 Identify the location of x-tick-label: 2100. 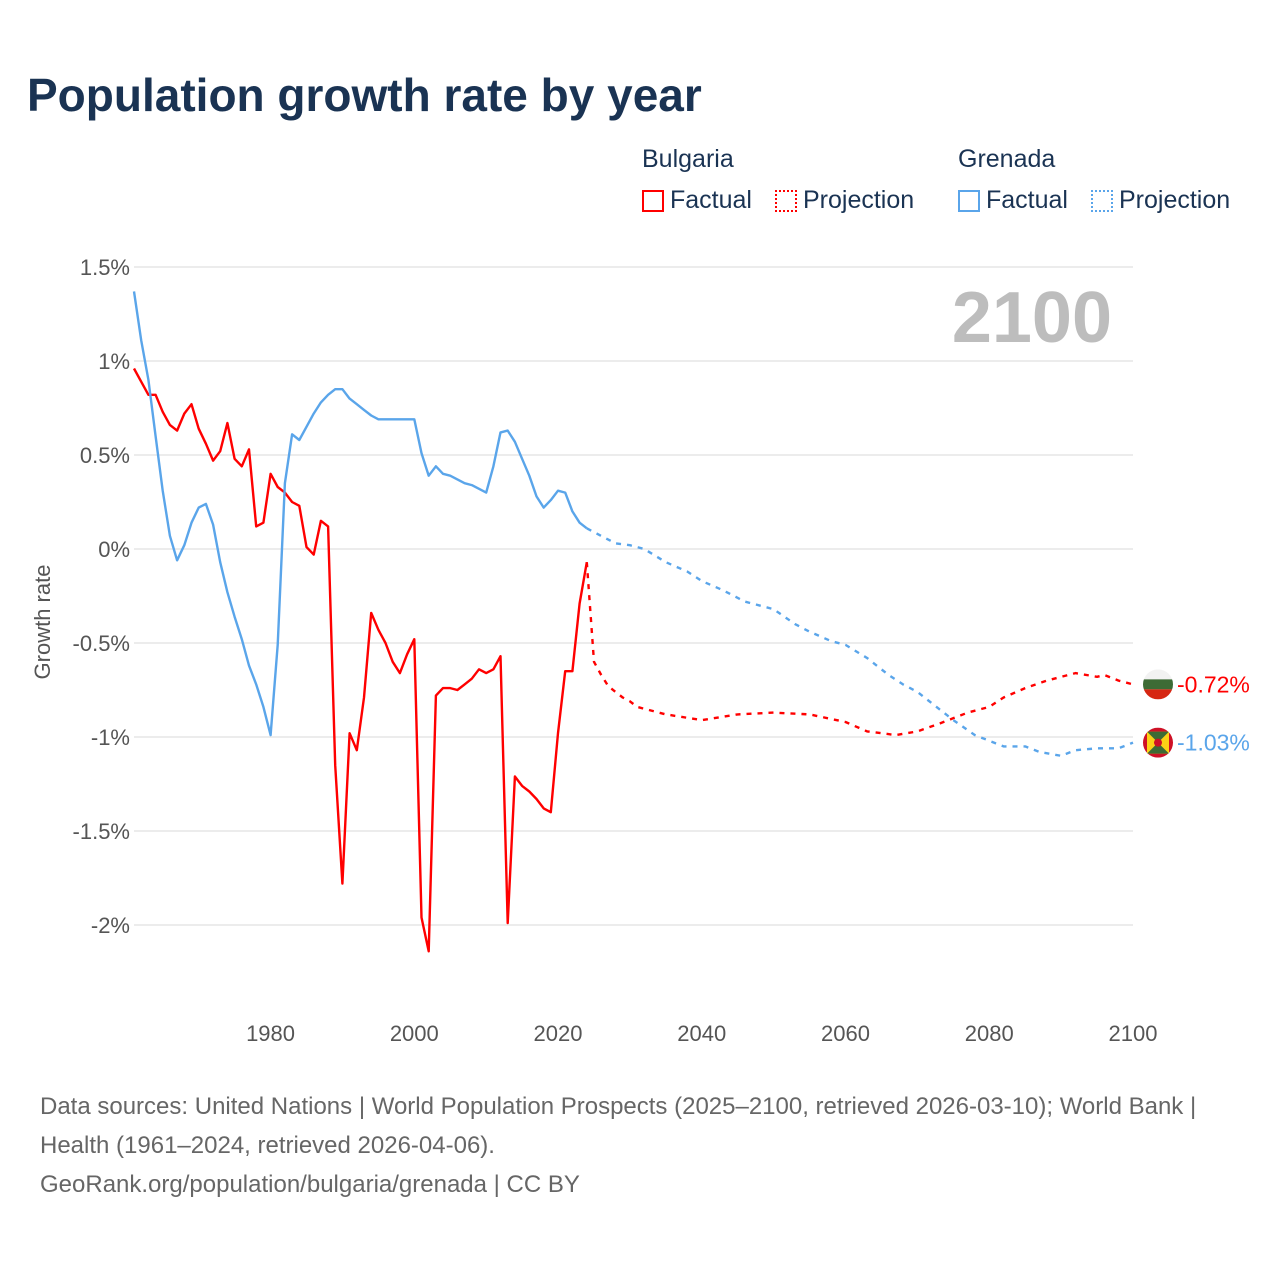
(1133, 1033).